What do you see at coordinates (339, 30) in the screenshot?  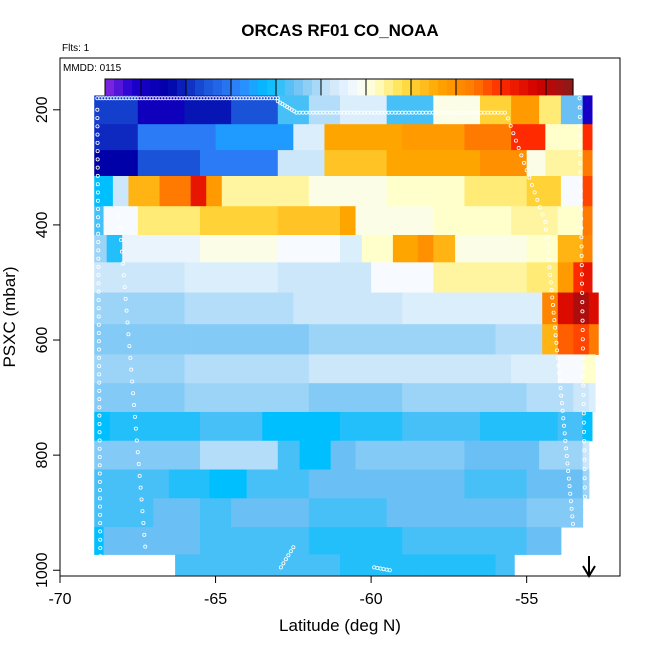 I see `chart-title: ORCAS RF01 CO_NOAA` at bounding box center [339, 30].